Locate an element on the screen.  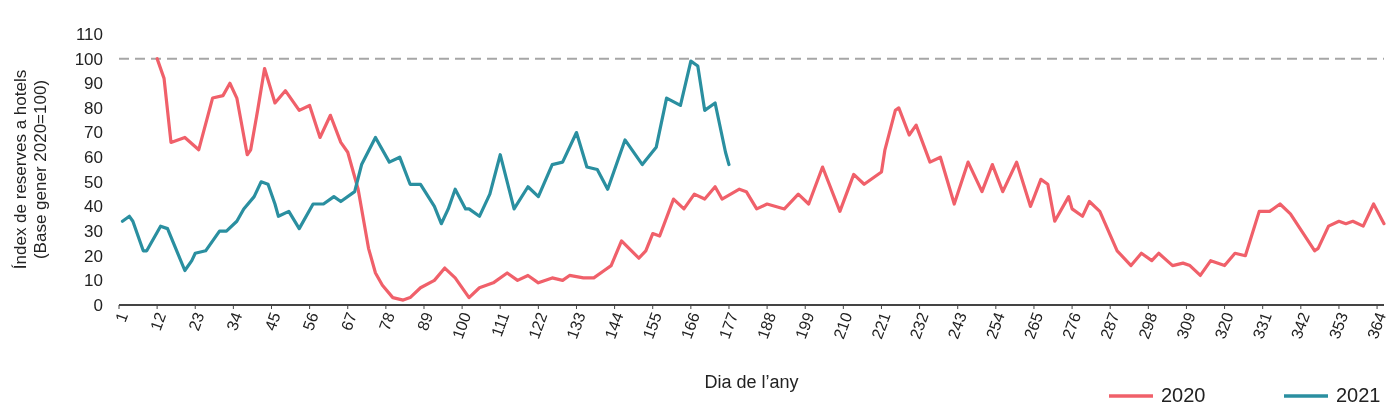
x-tick-label: 34 is located at coordinates (234, 321).